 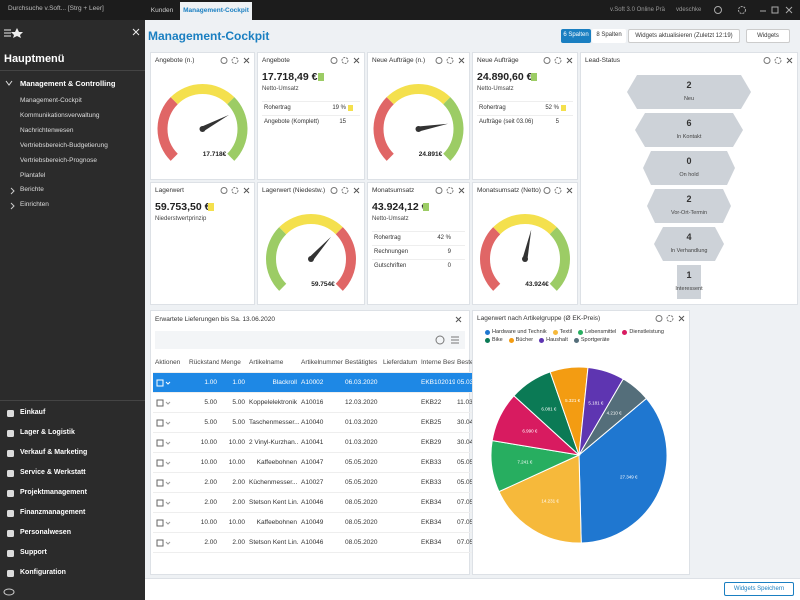 What do you see at coordinates (362, 522) in the screenshot?
I see `table-cell: 08.05.2020` at bounding box center [362, 522].